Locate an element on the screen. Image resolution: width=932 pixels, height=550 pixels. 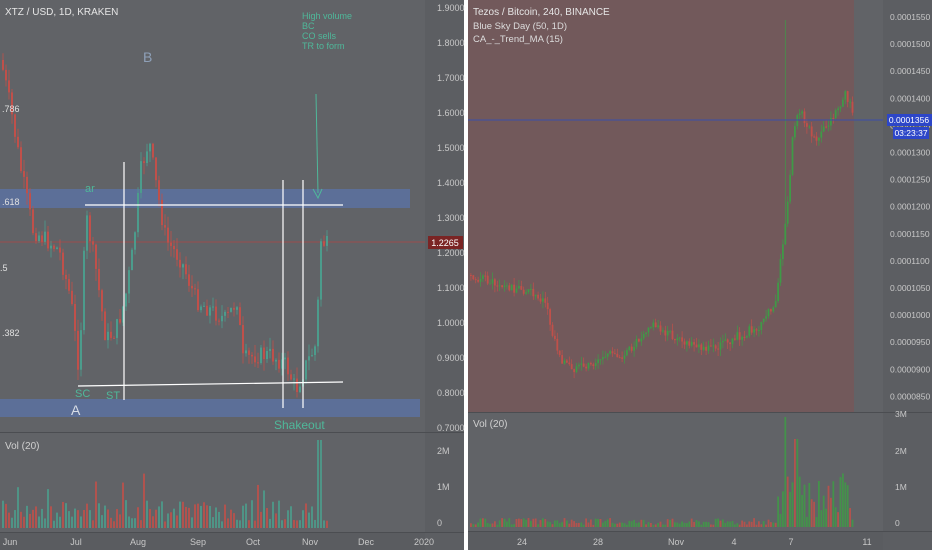
indicator-2: CA_-_Trend_MA (15) is located at coordinates (518, 39).